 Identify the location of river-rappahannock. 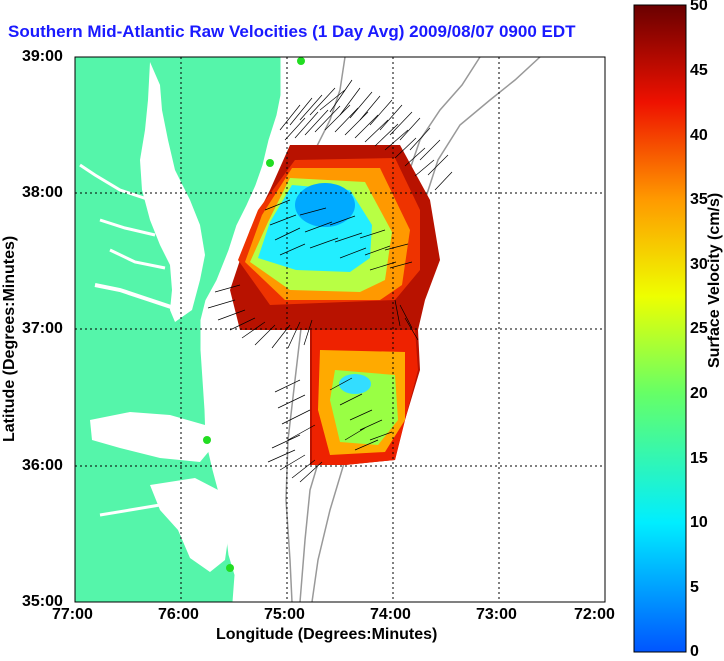
(127, 227).